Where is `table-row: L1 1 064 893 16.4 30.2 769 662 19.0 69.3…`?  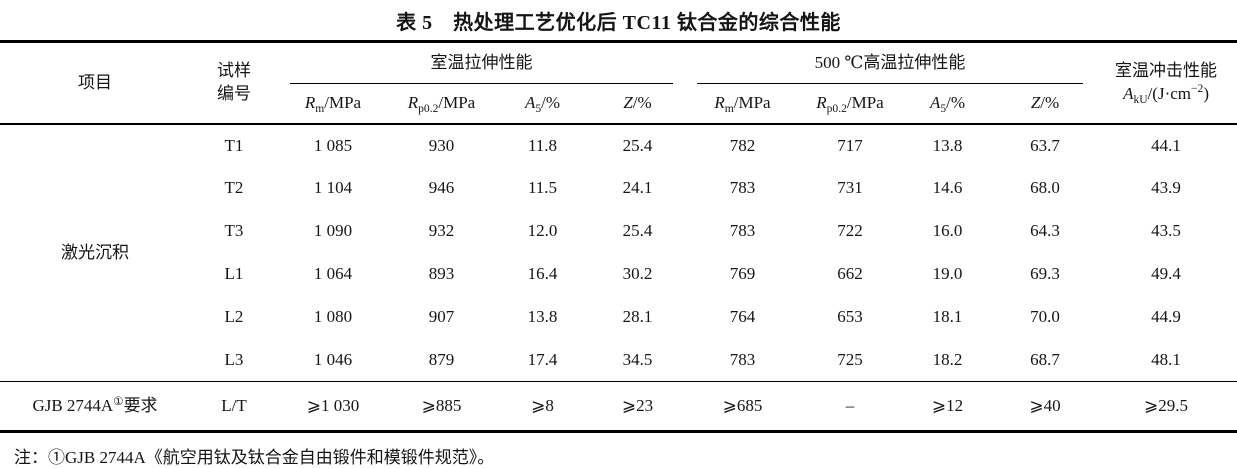 table-row: L1 1 064 893 16.4 30.2 769 662 19.0 69.3… is located at coordinates (618, 274).